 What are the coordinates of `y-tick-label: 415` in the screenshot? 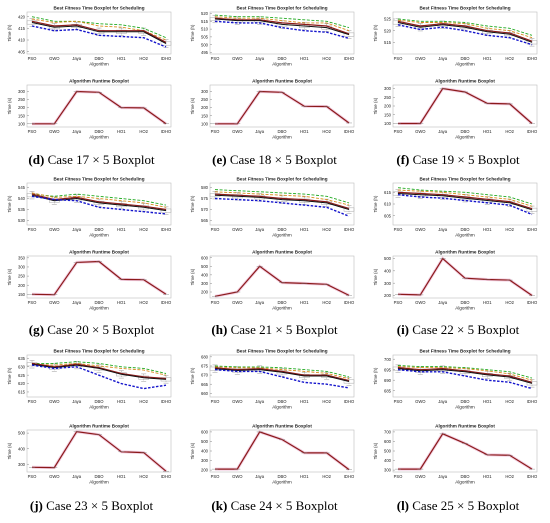 It's located at (22, 28).